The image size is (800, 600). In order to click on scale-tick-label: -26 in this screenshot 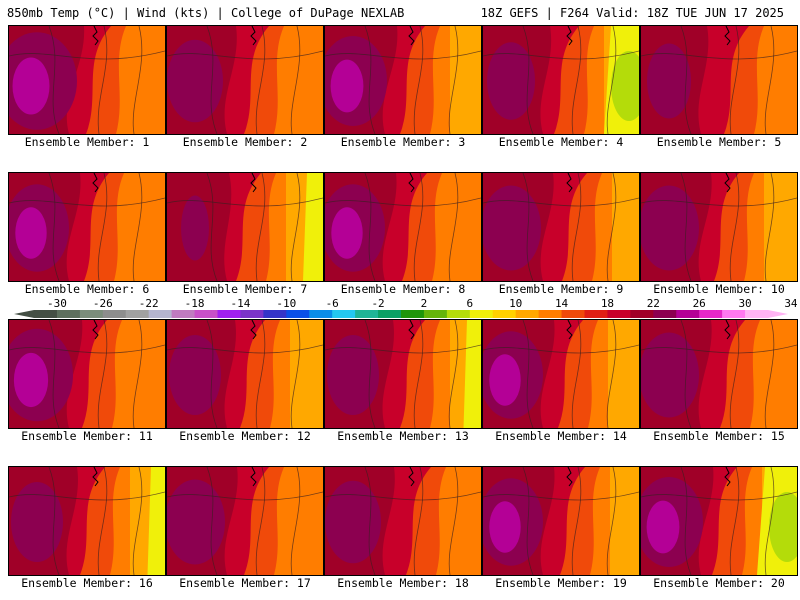, I will do `click(103, 303)`.